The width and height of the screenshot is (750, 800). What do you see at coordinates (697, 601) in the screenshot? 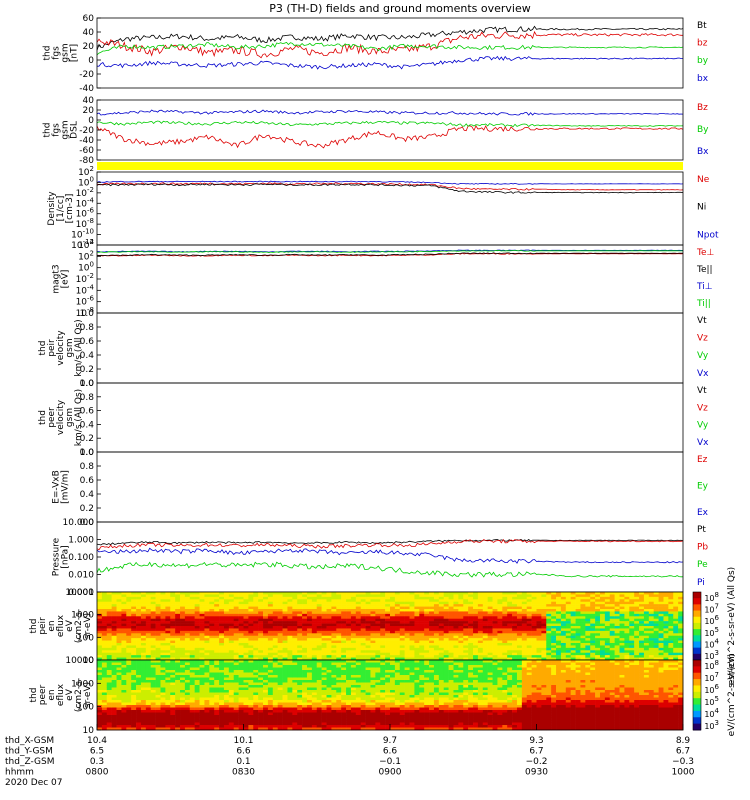
I see `colorbar-step` at bounding box center [697, 601].